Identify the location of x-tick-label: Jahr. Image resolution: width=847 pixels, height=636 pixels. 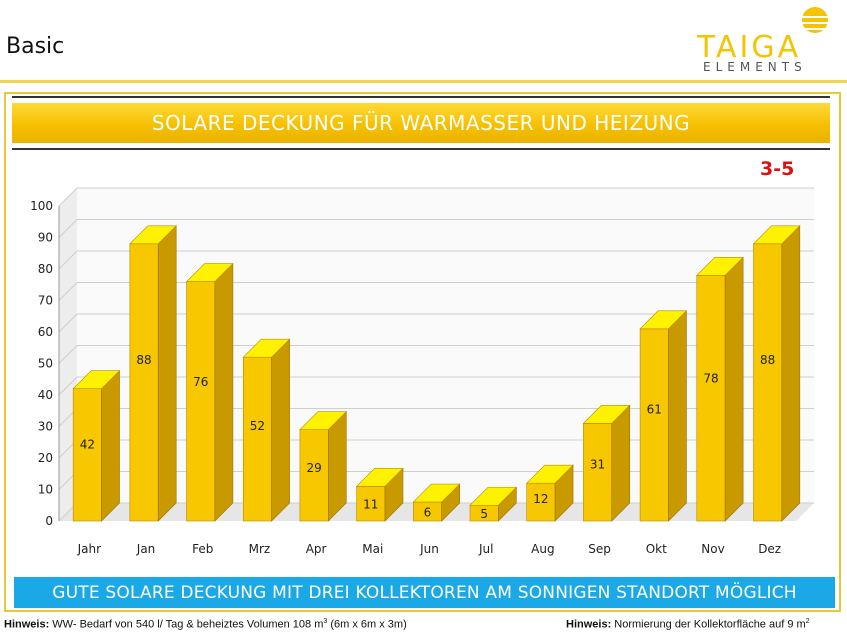
(89, 549).